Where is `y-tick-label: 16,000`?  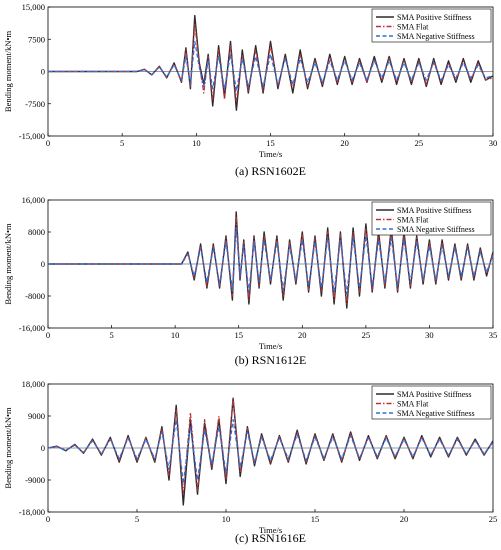 y-tick-label: 16,000 is located at coordinates (33, 200).